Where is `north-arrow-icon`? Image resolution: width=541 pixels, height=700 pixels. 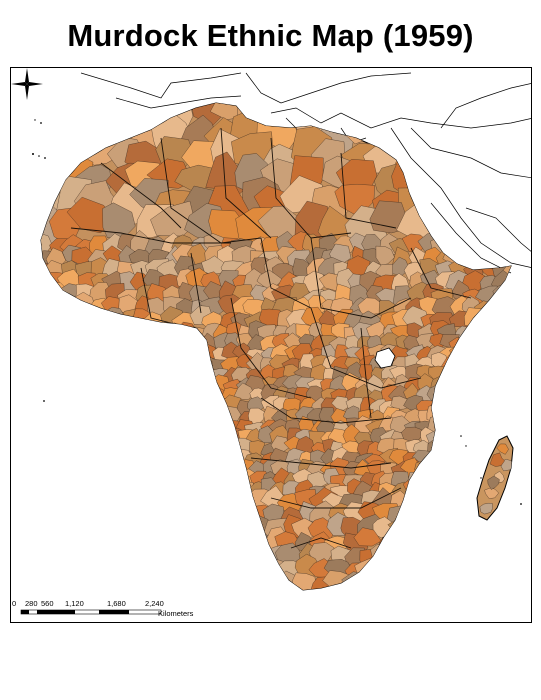
north-arrow-icon is located at coordinates (27, 84).